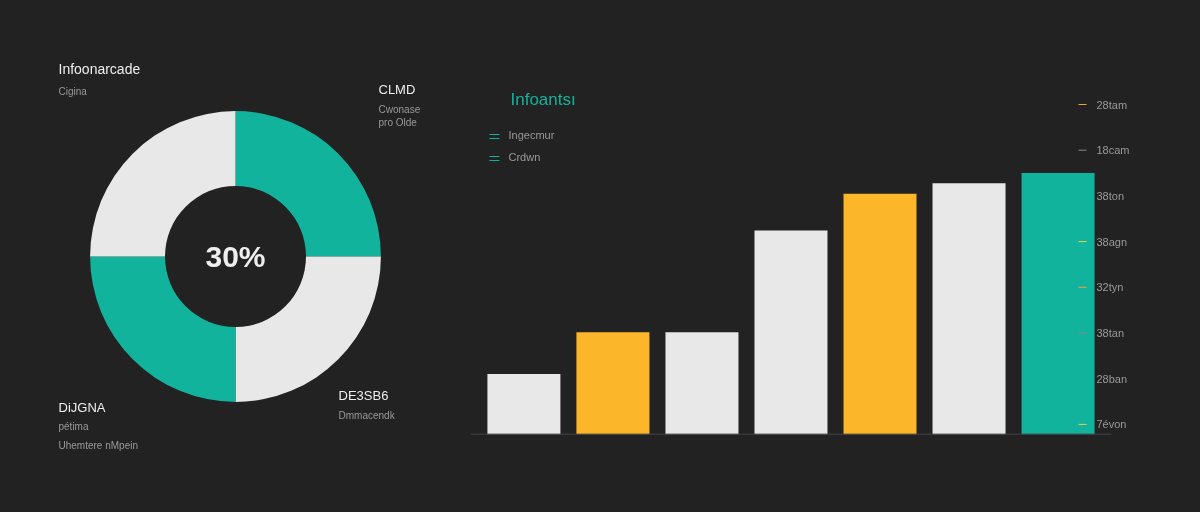 Image resolution: width=1200 pixels, height=512 pixels. What do you see at coordinates (1112, 378) in the screenshot?
I see `annotation: 28ban` at bounding box center [1112, 378].